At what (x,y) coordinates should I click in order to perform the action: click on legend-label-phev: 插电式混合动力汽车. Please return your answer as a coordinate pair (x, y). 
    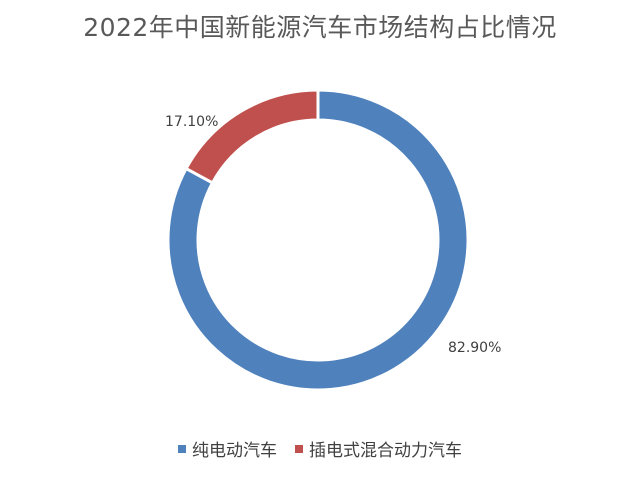
    Looking at the image, I should click on (385, 451).